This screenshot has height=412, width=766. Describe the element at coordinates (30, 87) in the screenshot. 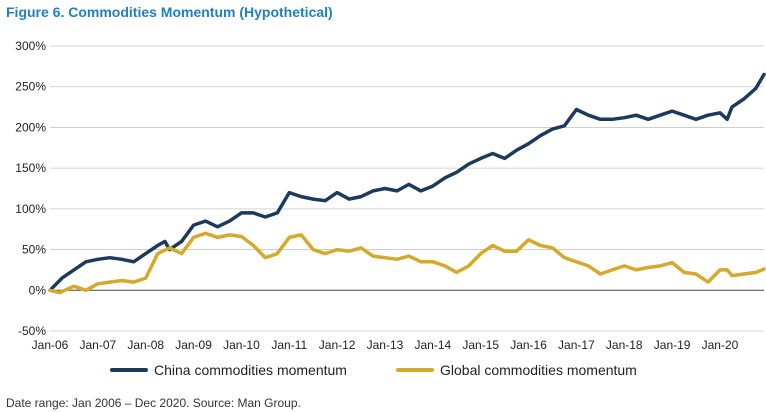

I see `y-tick-label: 250%` at that location.